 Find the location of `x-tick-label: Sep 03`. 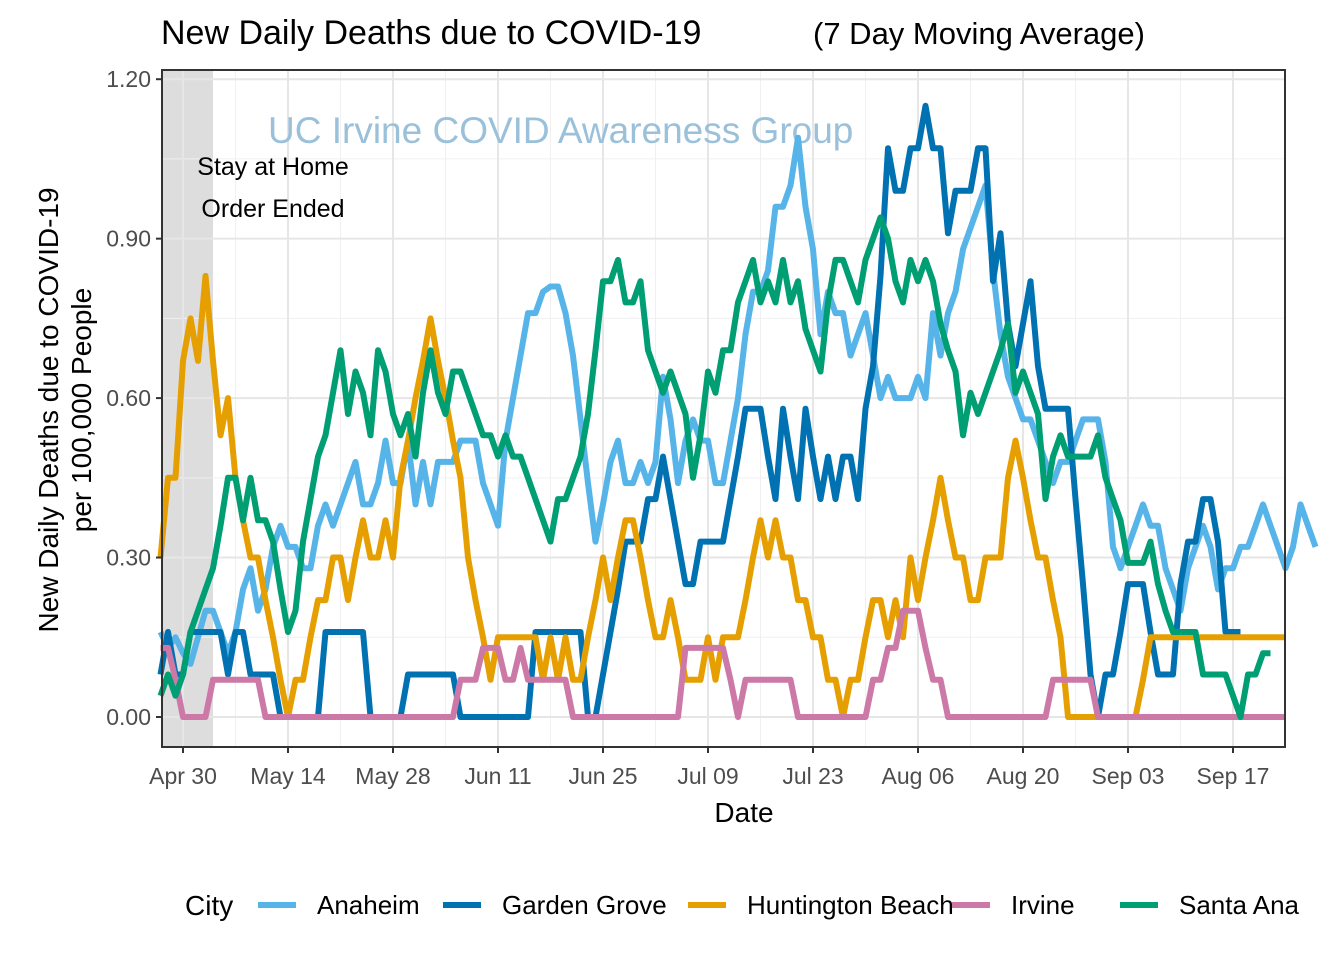

x-tick-label: Sep 03 is located at coordinates (1128, 776).